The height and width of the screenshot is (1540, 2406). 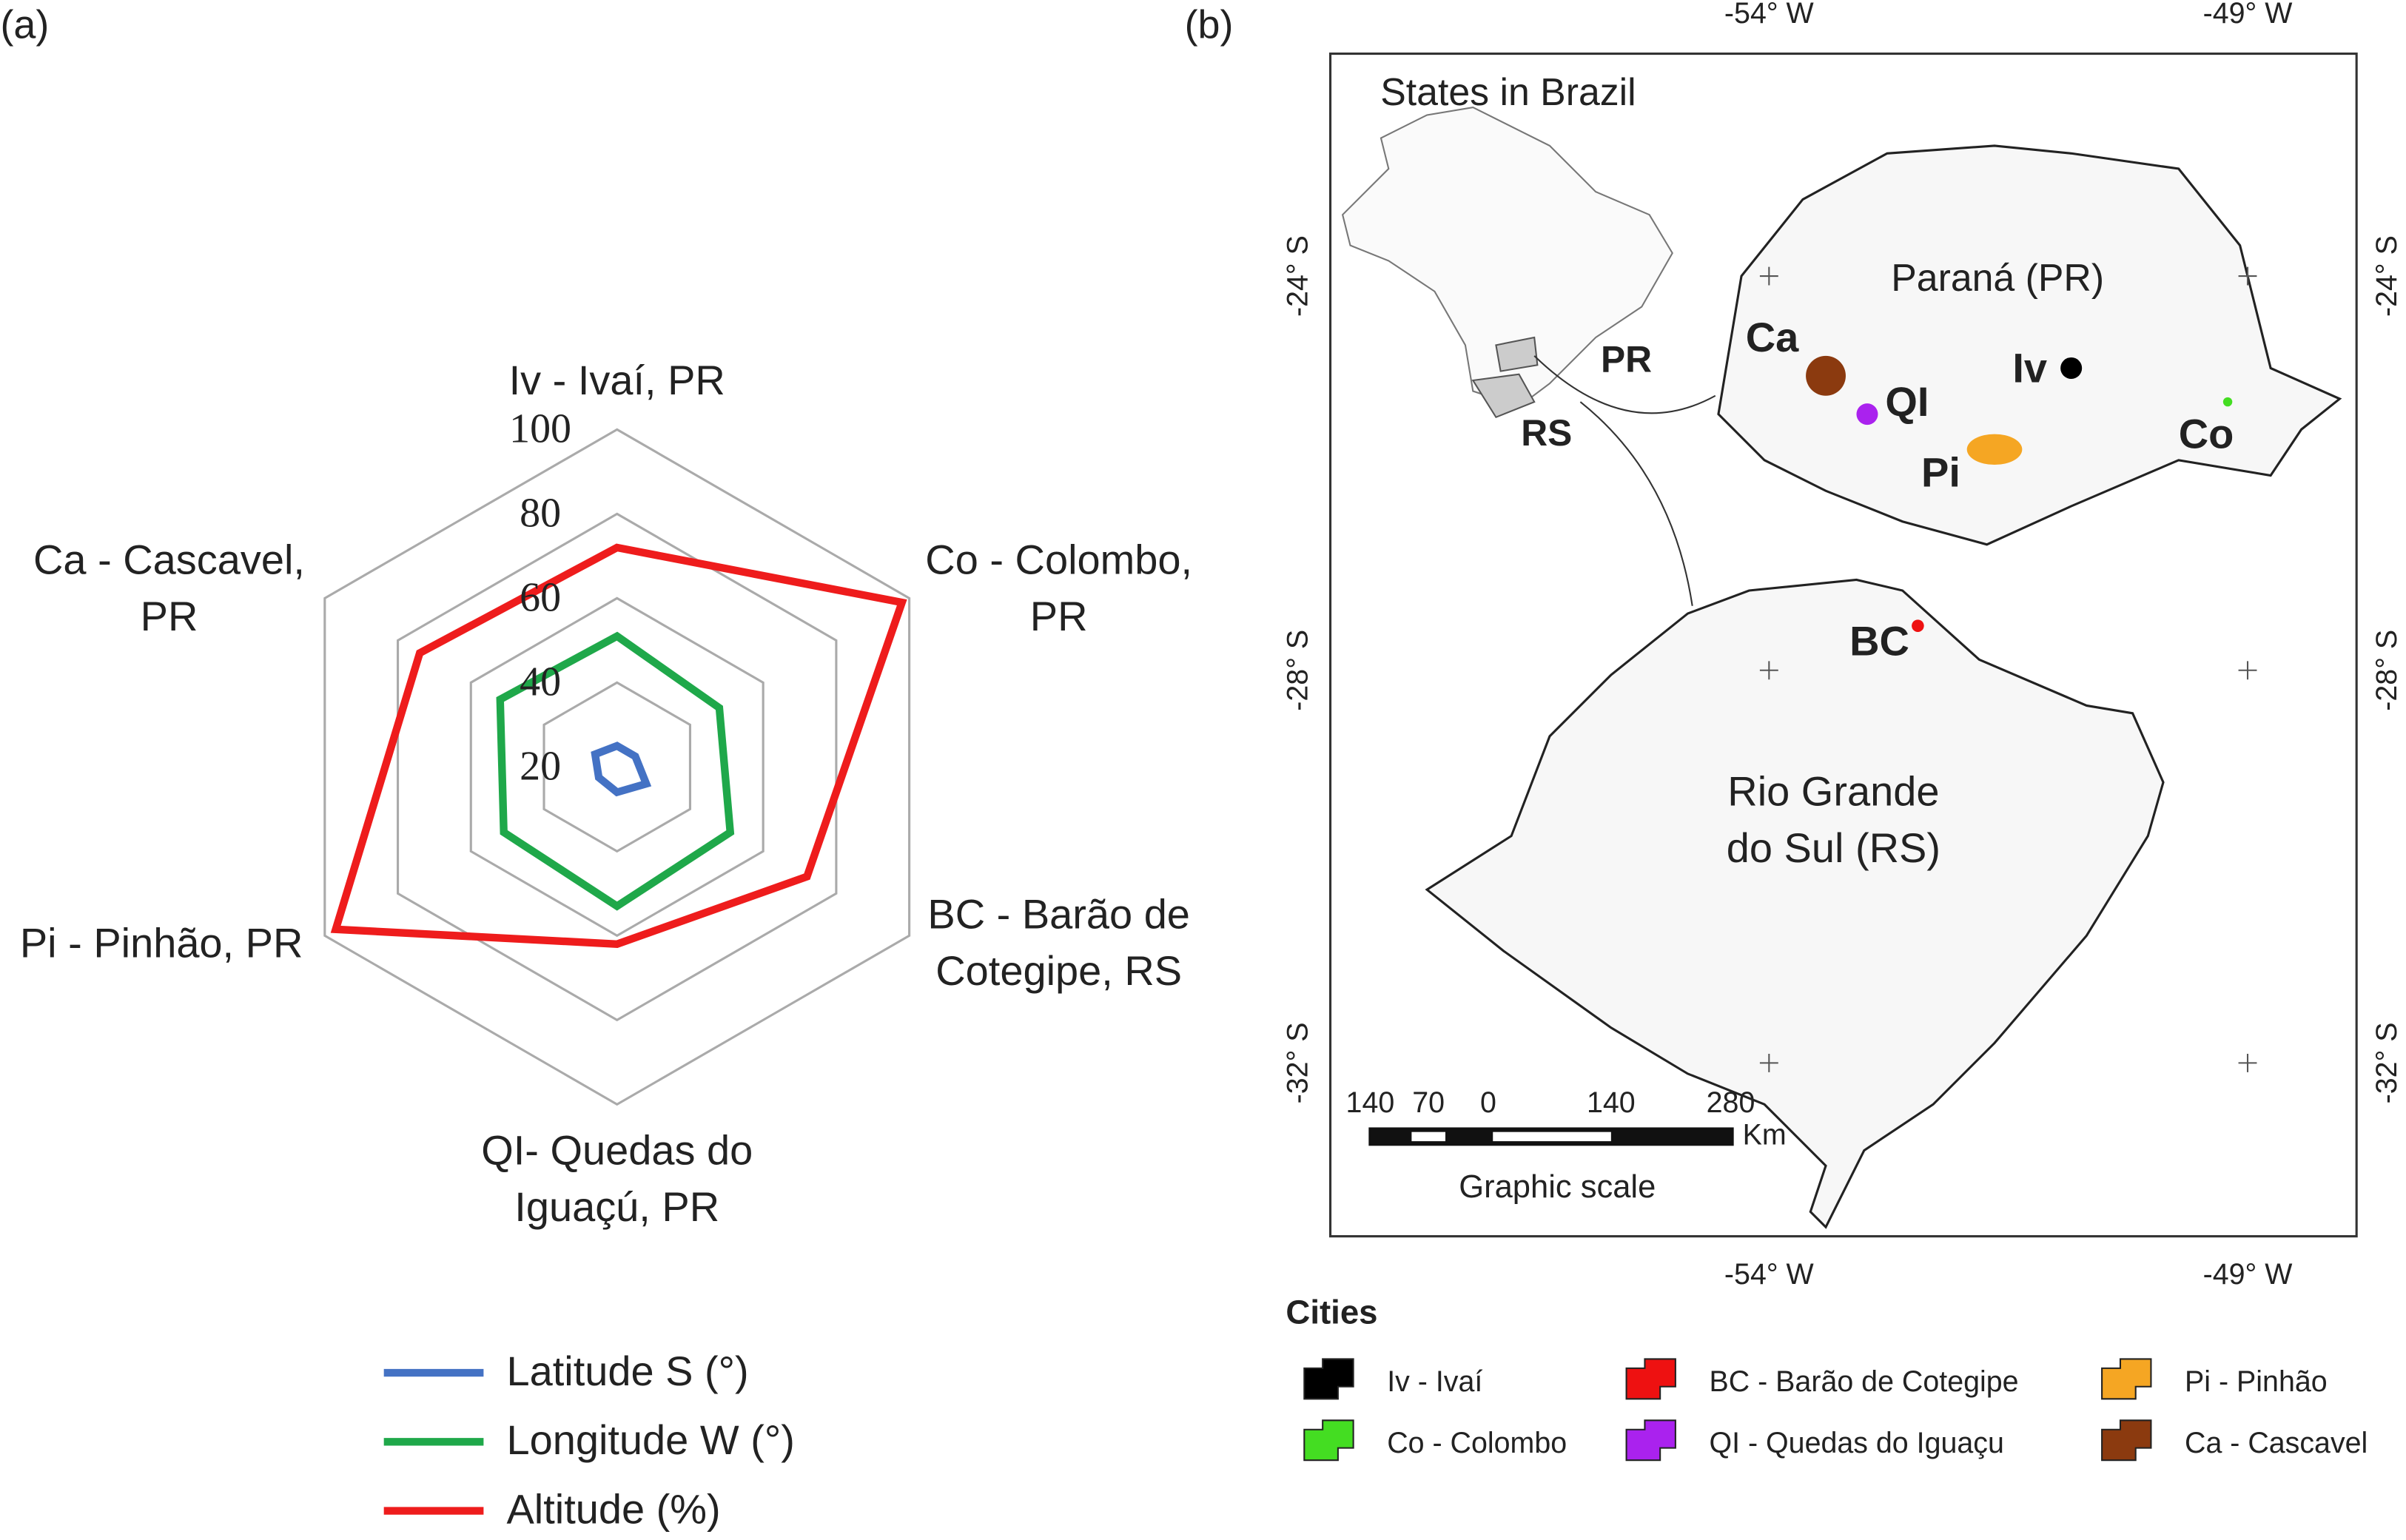 I want to click on tick-label: 100, so click(x=540, y=428).